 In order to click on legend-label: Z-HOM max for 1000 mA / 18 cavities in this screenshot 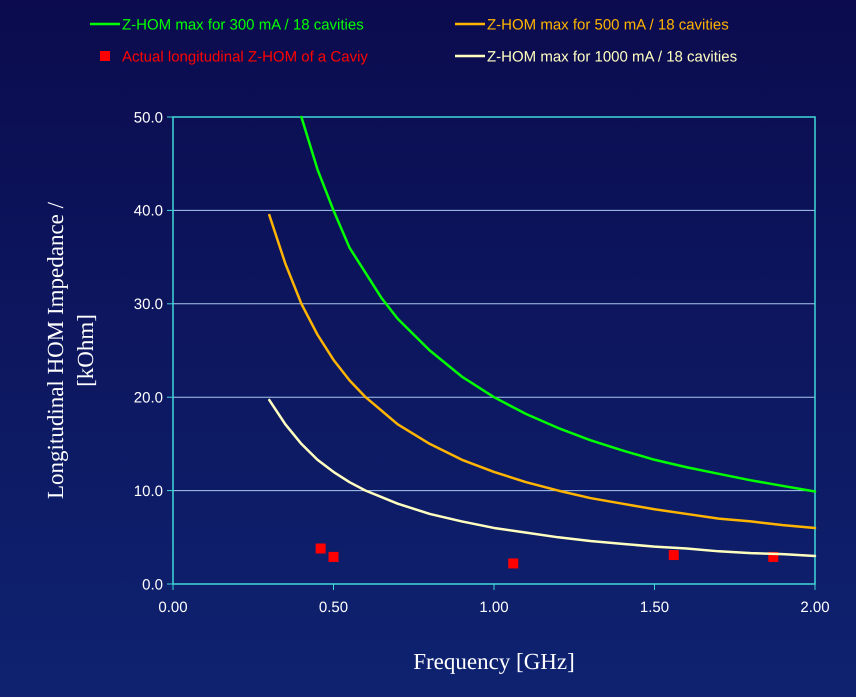, I will do `click(612, 57)`.